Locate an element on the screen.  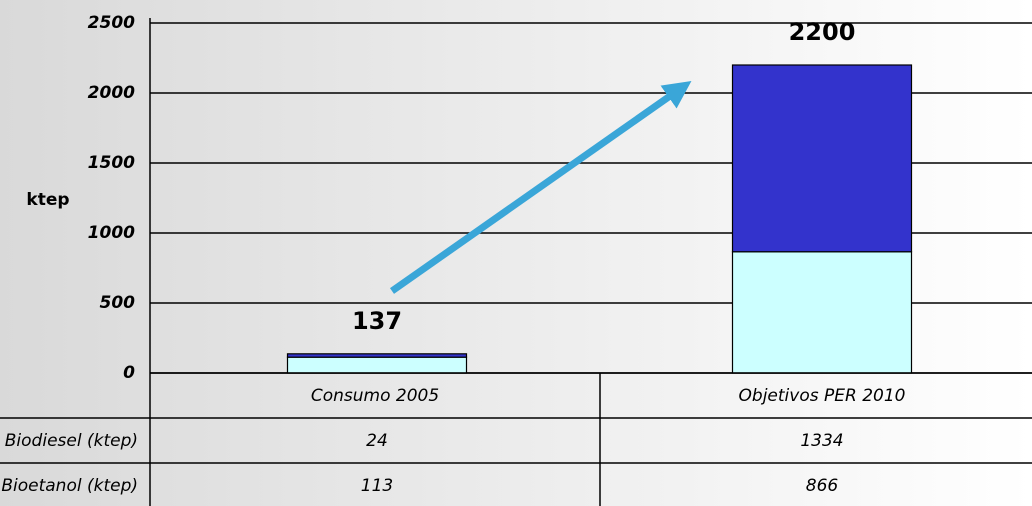
y-axis-label: ktep is located at coordinates (47, 200).